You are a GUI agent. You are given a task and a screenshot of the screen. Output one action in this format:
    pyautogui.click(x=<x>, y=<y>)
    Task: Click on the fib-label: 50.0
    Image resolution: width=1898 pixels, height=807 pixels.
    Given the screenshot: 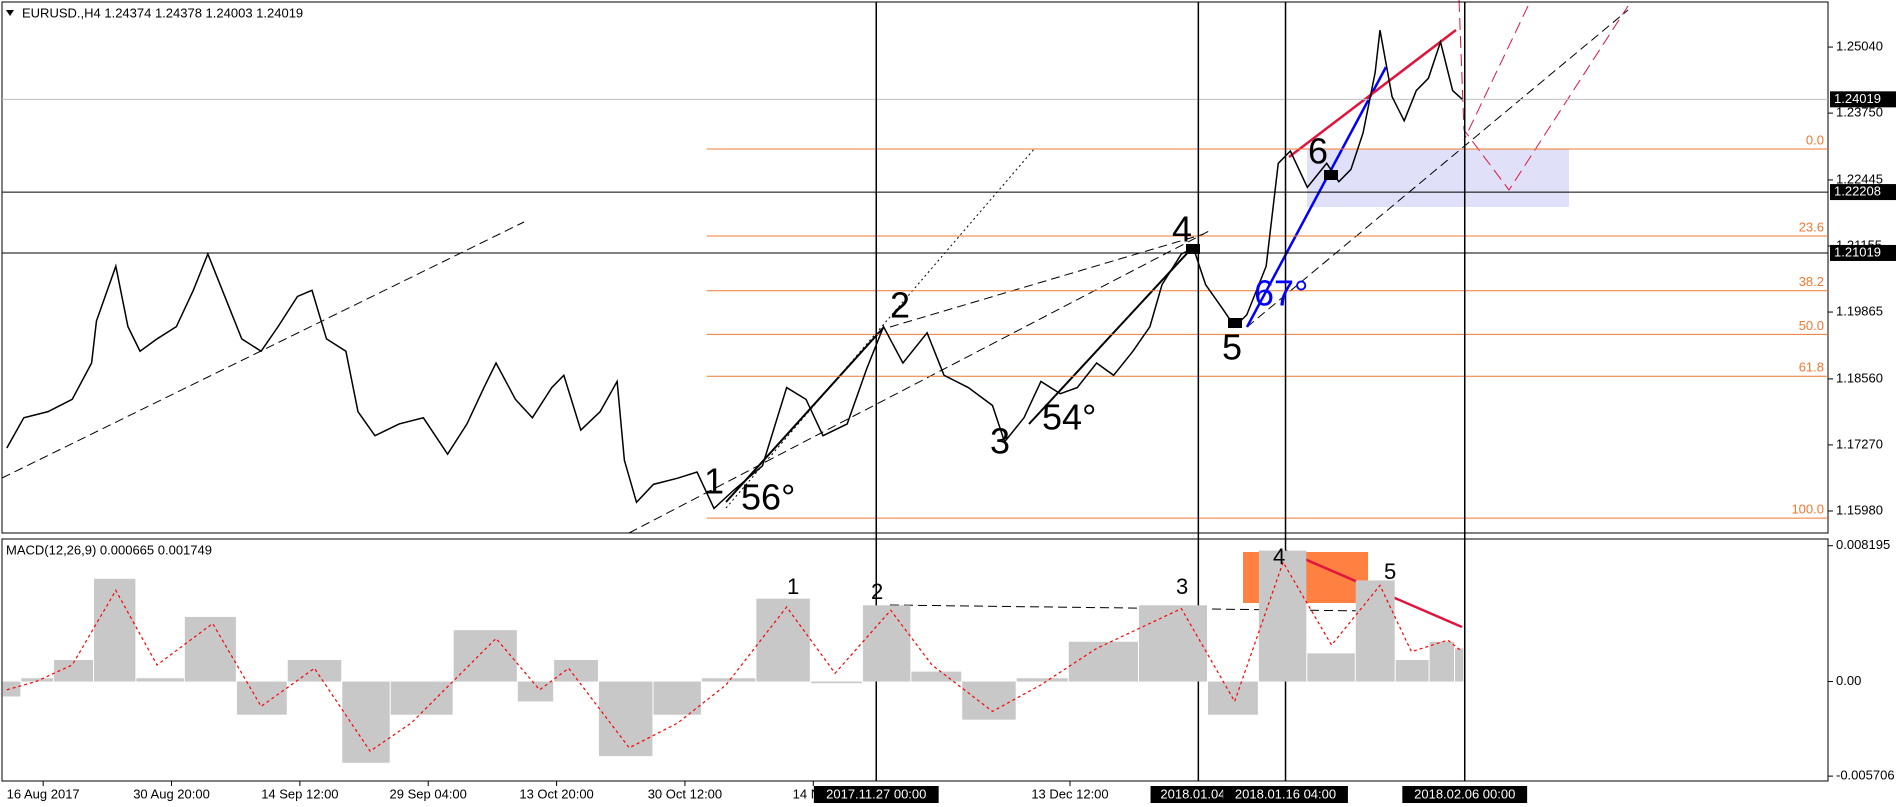 What is the action you would take?
    pyautogui.click(x=1811, y=325)
    